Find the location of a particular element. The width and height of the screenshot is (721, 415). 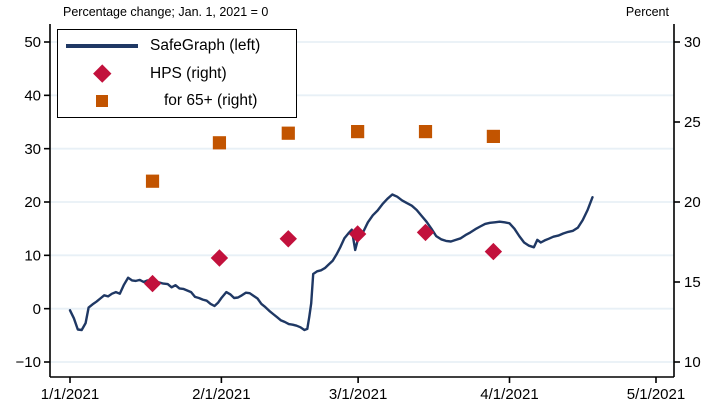

chart-title: Percentage change; Jan. 1, 2021 = 0 is located at coordinates (166, 12).